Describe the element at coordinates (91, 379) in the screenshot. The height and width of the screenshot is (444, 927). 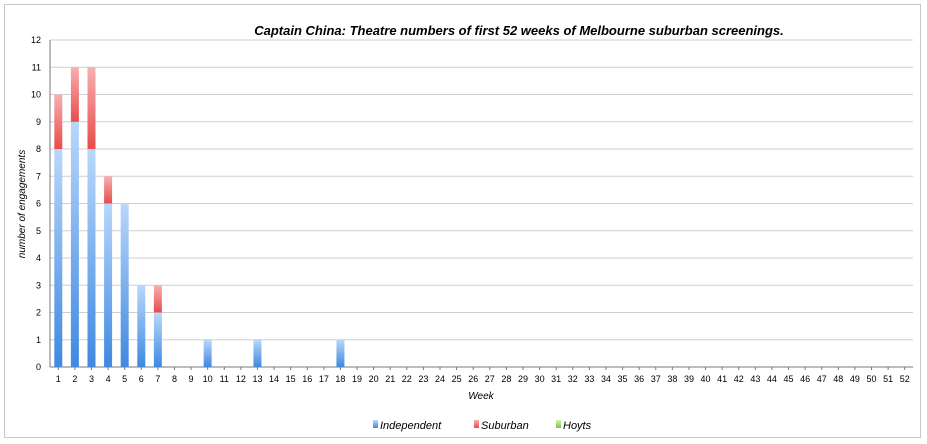
I see `x-tick-label: 3` at that location.